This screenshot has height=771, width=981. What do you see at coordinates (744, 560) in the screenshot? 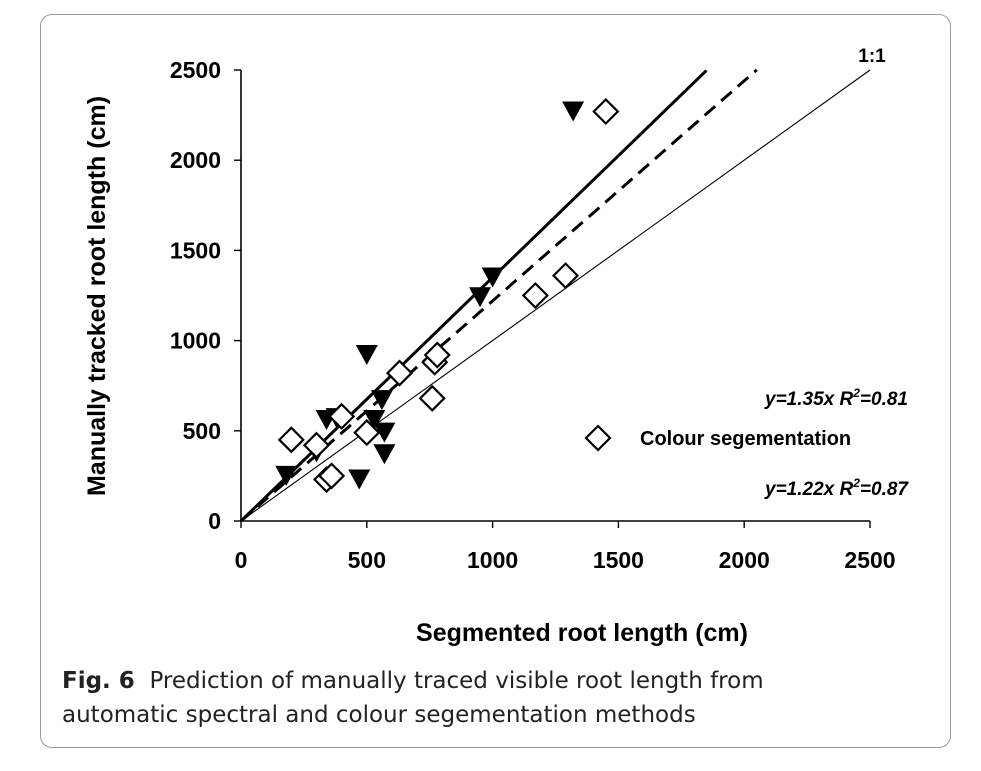
I see `x-tick-label: 2000` at bounding box center [744, 560].